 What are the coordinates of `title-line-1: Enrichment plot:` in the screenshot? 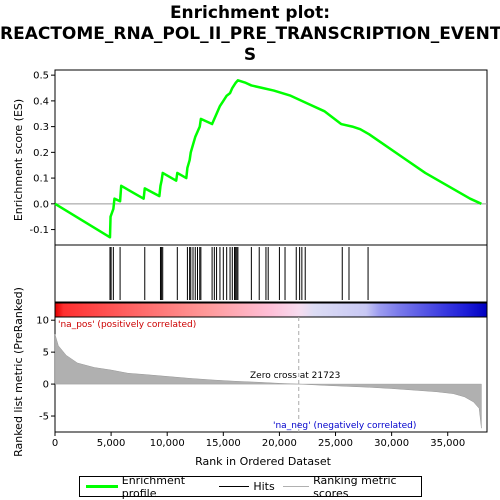 It's located at (250, 13).